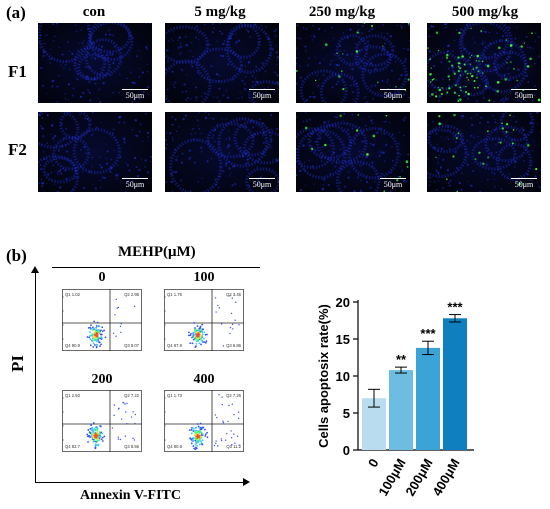 The image size is (550, 509). Describe the element at coordinates (204, 421) in the screenshot. I see `flow-plot-400: Q1 1.73 Q2 7.26 Q4 80.8 Q3 11.2` at that location.